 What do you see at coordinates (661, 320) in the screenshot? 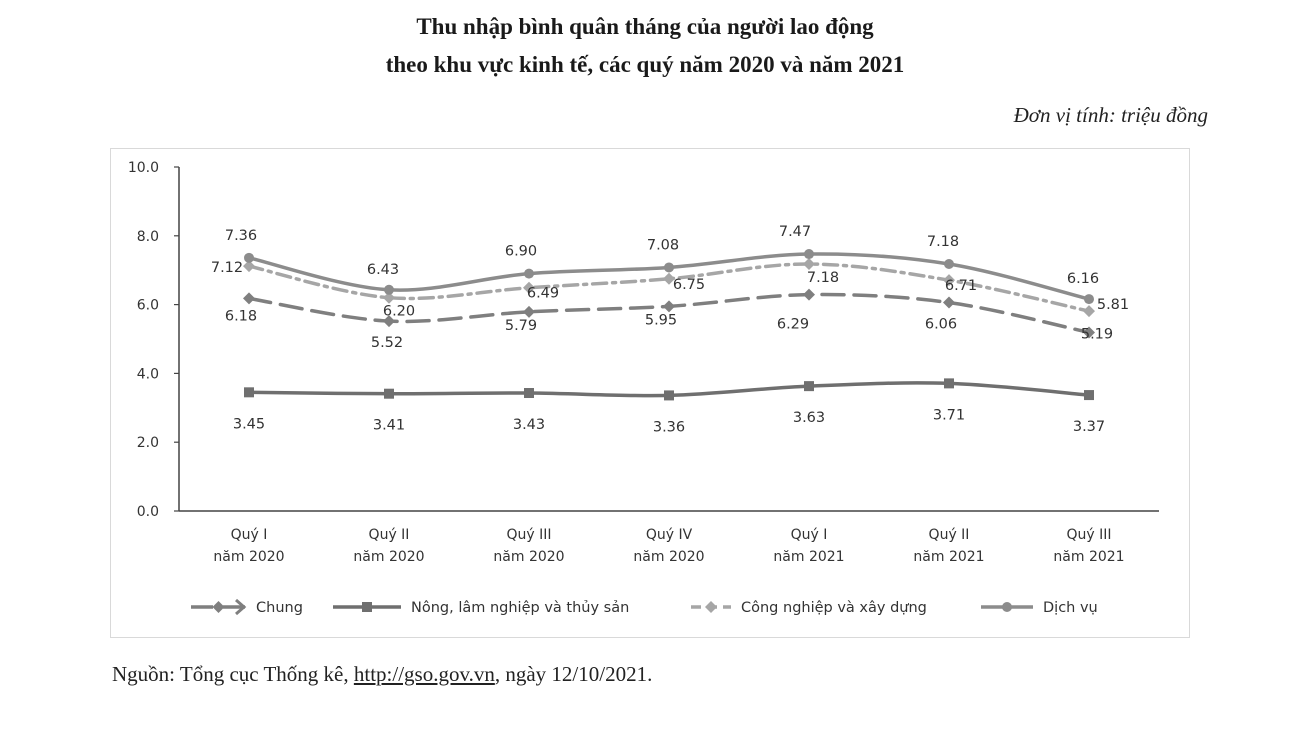
I see `data-label: 5.95` at bounding box center [661, 320].